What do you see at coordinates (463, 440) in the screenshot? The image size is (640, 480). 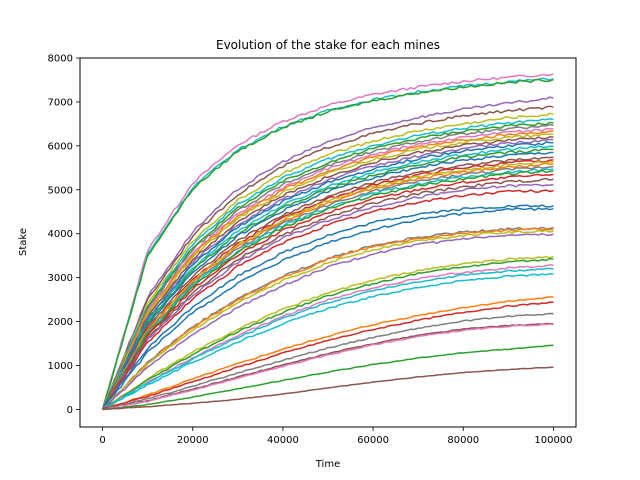 I see `x-tick-label: 80000` at bounding box center [463, 440].